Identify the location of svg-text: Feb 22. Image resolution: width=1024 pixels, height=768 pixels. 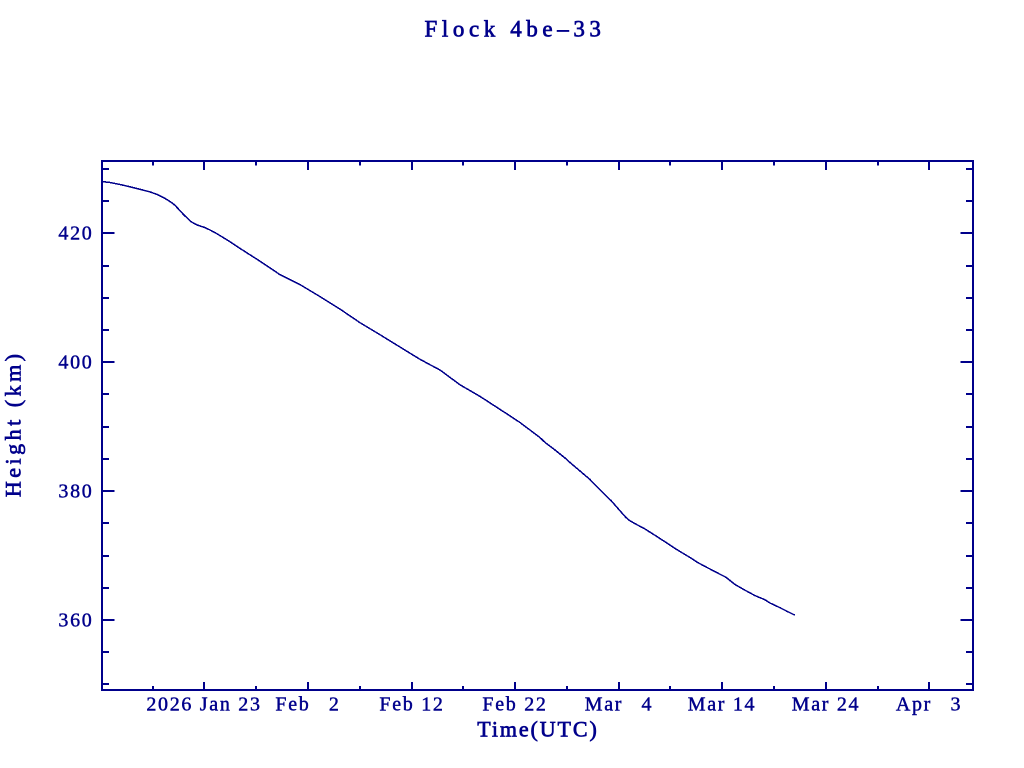
(514, 704).